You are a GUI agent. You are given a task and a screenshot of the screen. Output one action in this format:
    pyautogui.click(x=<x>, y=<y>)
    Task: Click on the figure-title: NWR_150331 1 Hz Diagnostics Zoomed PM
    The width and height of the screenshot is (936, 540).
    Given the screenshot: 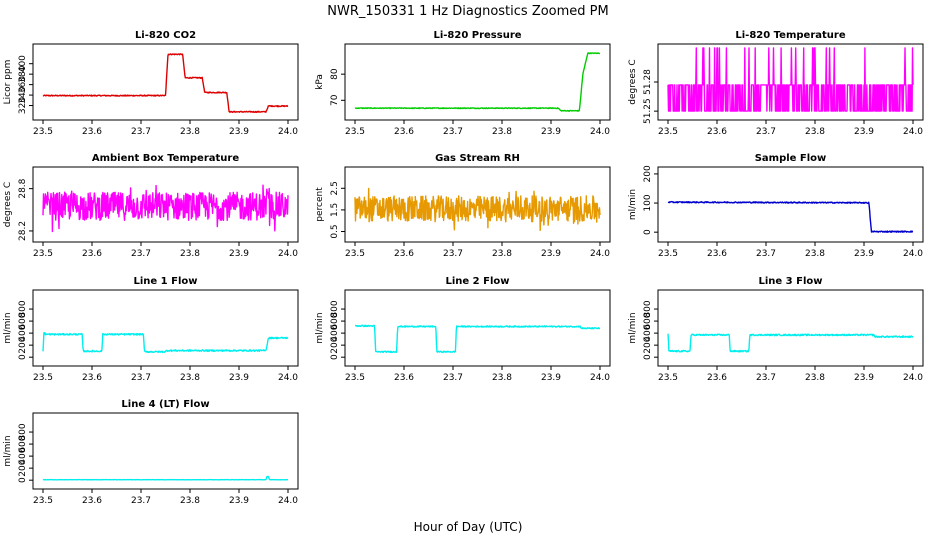 What is the action you would take?
    pyautogui.click(x=468, y=11)
    